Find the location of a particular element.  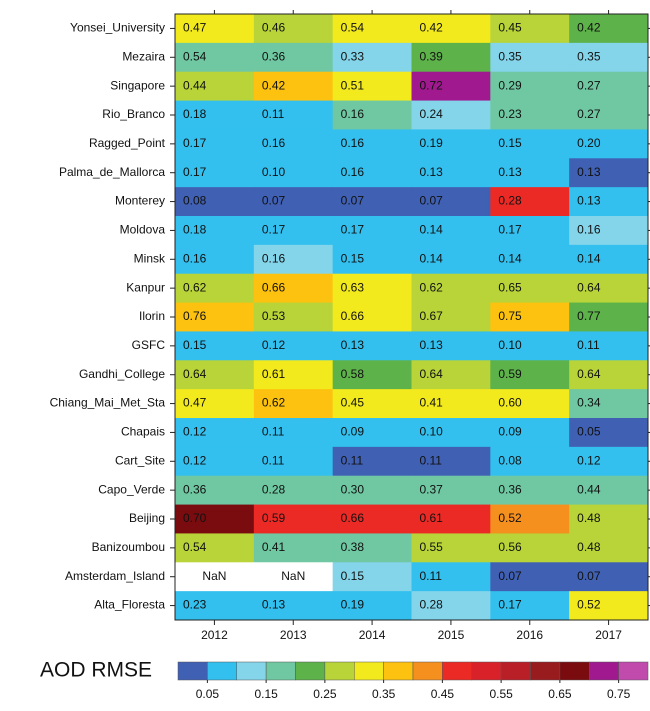

cell-label: 0.12 is located at coordinates (589, 460).